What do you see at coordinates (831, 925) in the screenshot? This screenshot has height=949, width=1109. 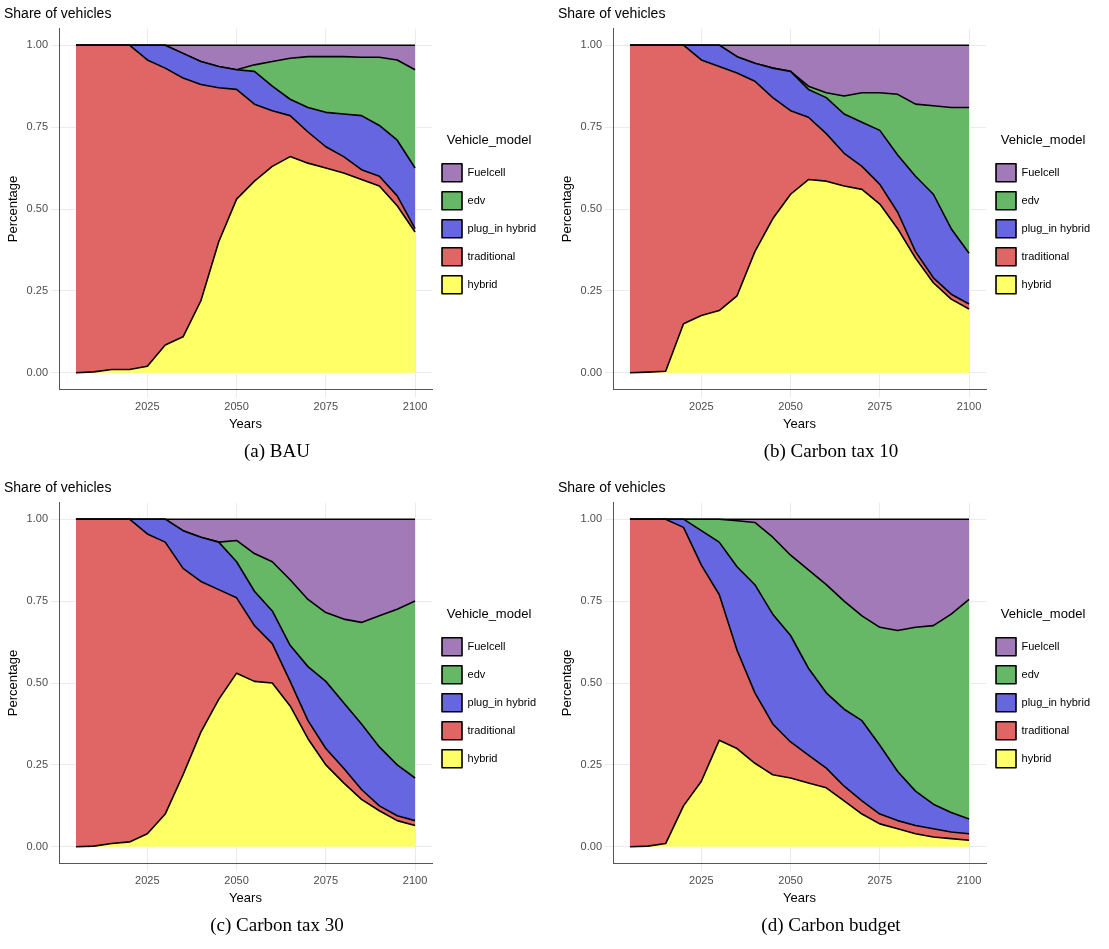 I see `text: (d) Carbon budget` at bounding box center [831, 925].